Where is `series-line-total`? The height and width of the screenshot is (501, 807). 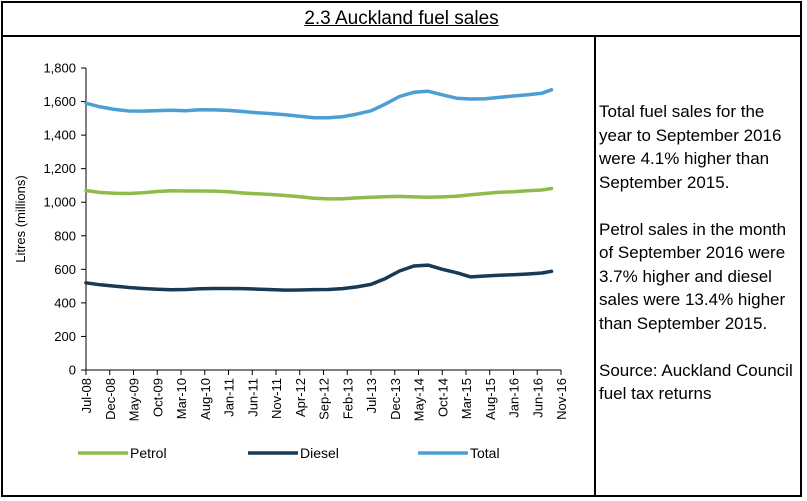 series-line-total is located at coordinates (319, 104).